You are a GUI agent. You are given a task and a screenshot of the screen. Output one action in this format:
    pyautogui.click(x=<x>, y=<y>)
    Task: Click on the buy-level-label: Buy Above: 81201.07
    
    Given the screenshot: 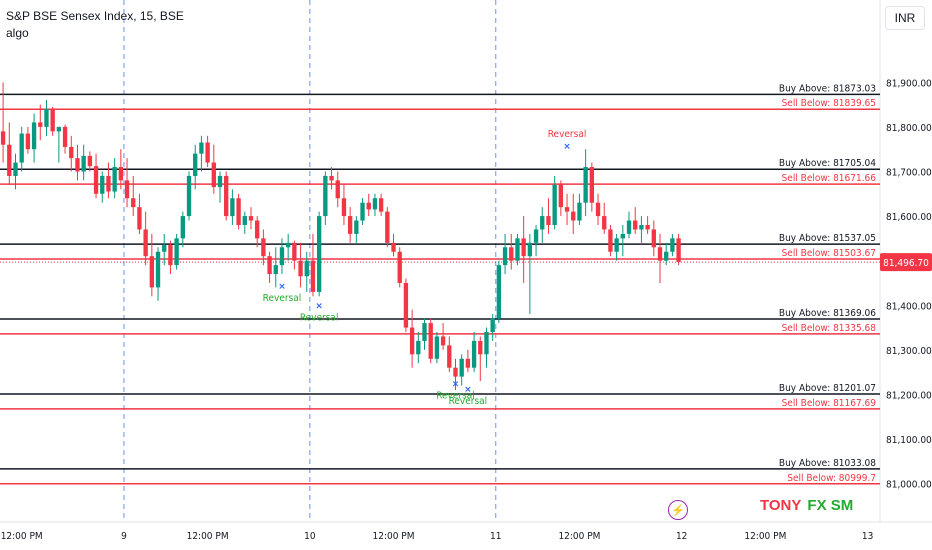 What is the action you would take?
    pyautogui.click(x=827, y=388)
    